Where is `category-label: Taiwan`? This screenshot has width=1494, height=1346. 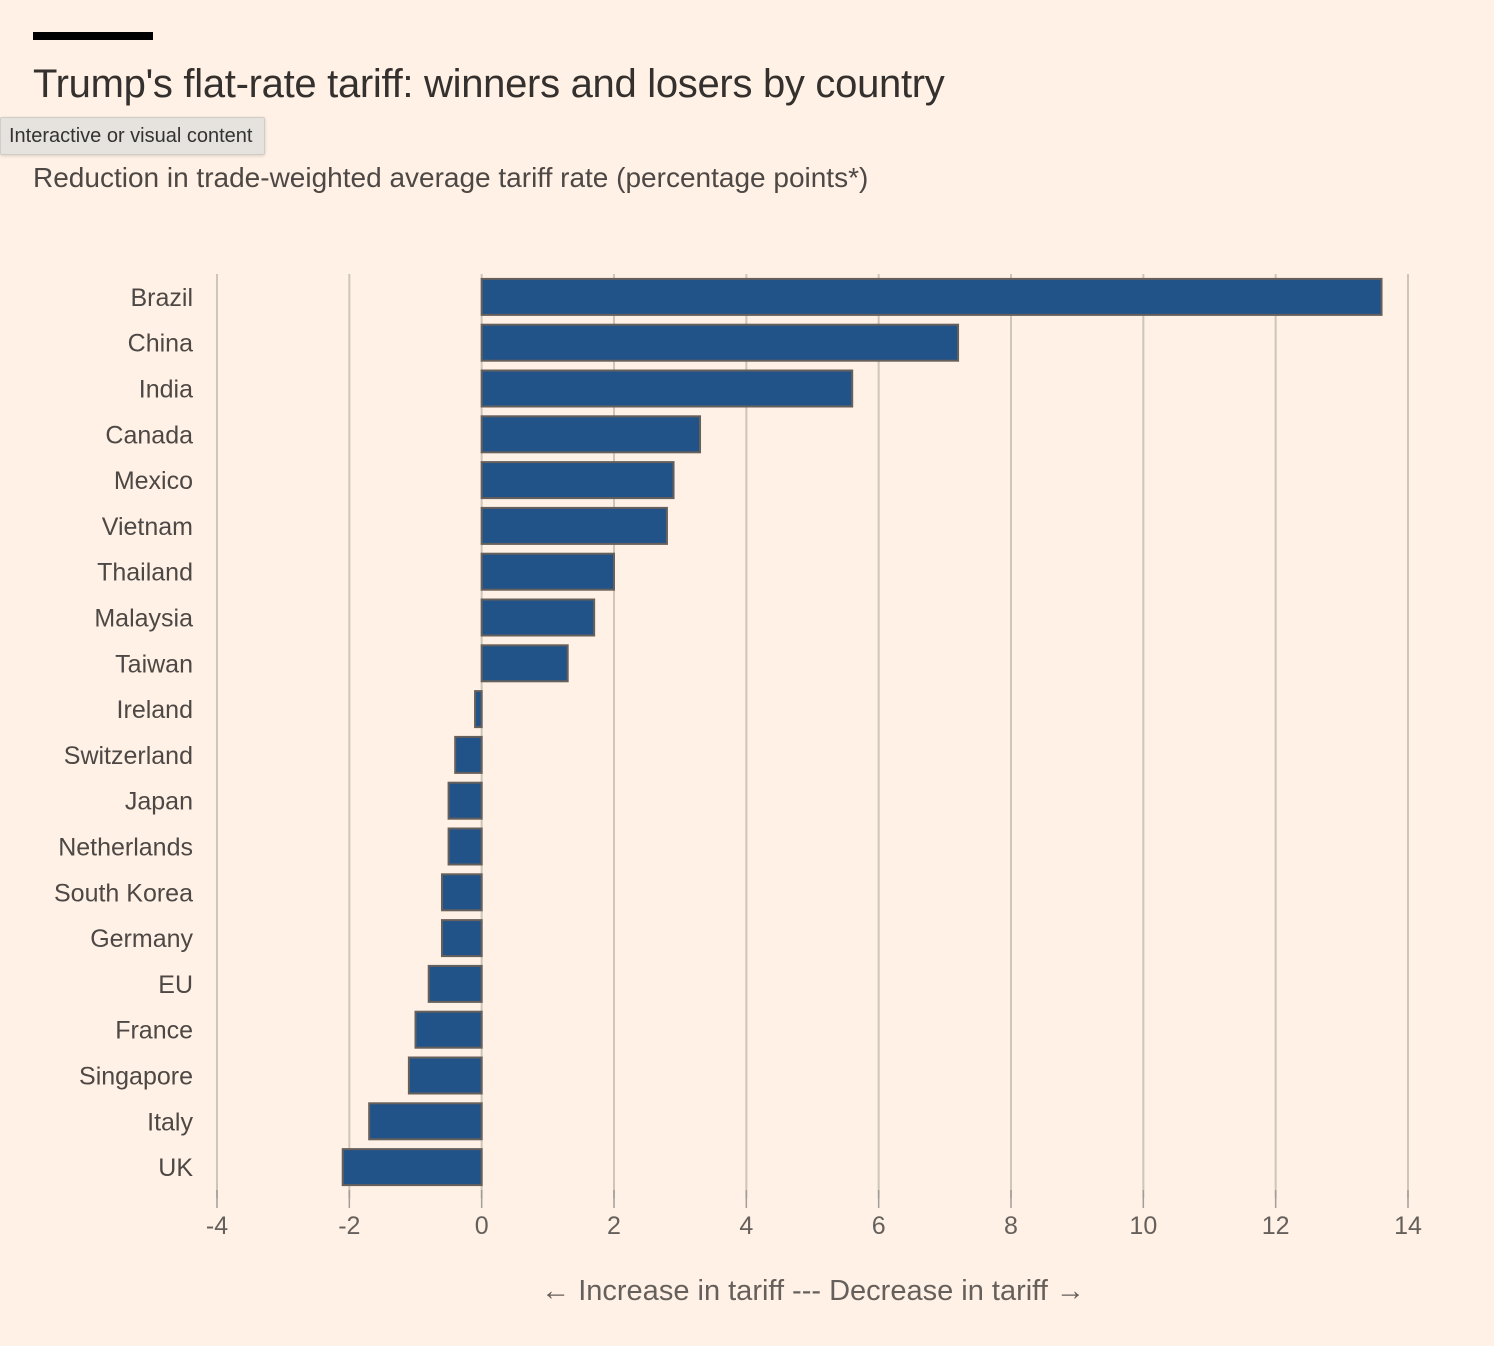
category-label: Taiwan is located at coordinates (154, 664).